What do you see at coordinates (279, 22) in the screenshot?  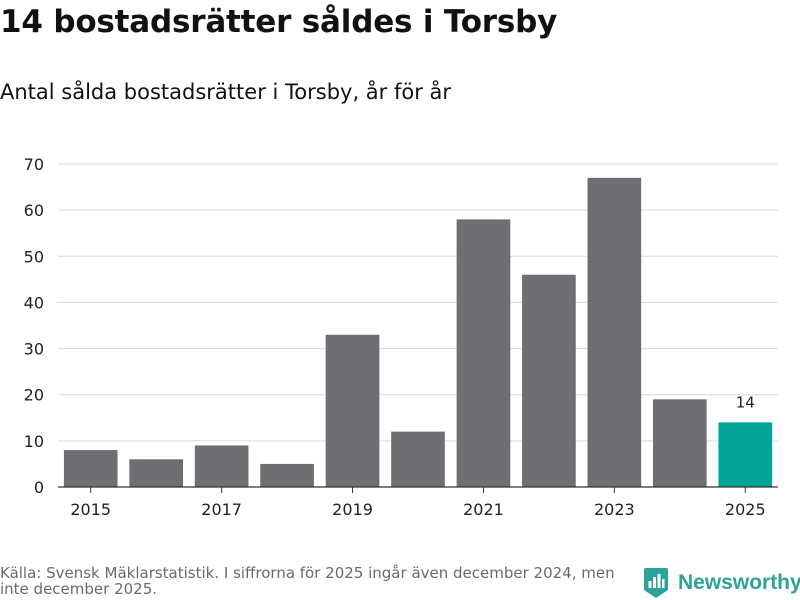 I see `chart-title: 14 bostadsrätter såldes i Torsby` at bounding box center [279, 22].